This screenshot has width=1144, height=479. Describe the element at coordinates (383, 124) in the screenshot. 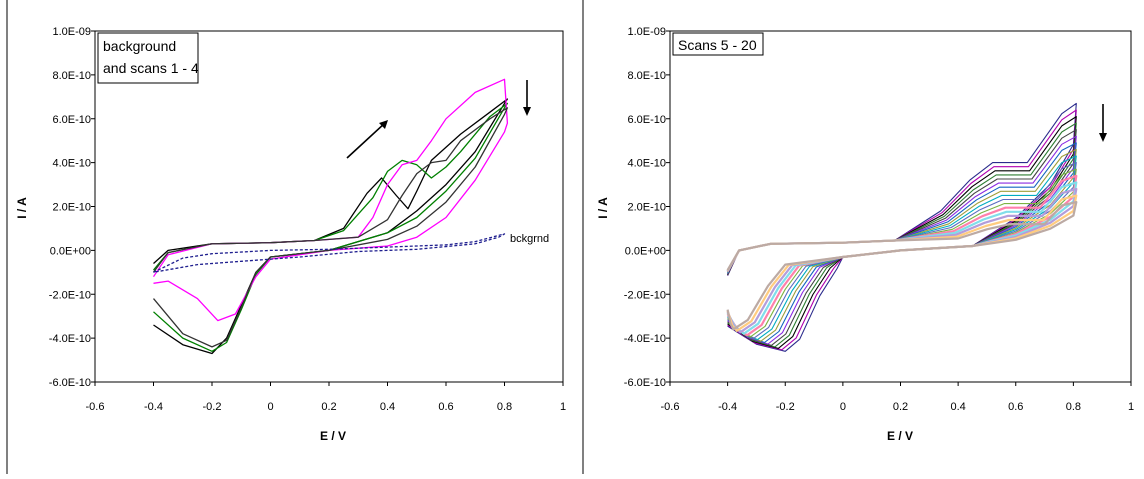

I see `scan-direction-arrow-head` at that location.